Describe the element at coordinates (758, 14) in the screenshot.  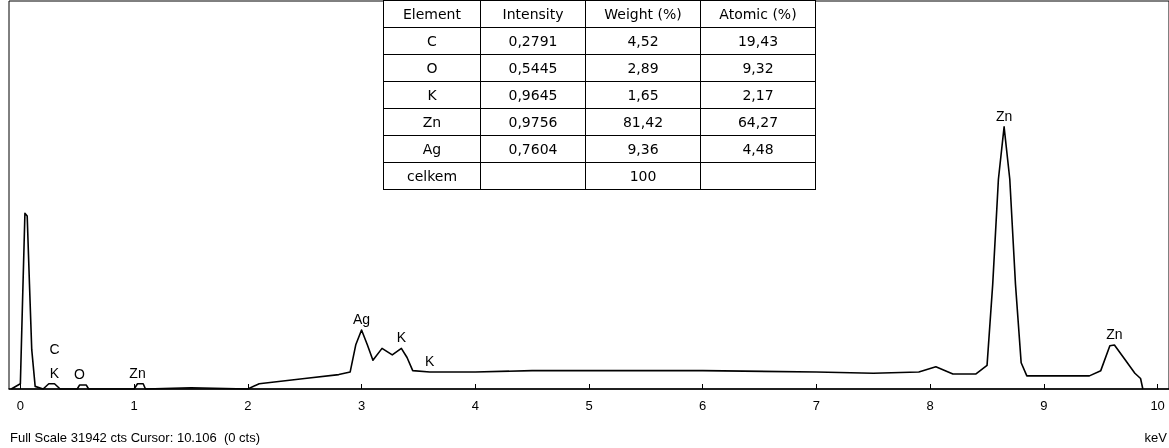
I see `category-label: Atomic (%)` at that location.